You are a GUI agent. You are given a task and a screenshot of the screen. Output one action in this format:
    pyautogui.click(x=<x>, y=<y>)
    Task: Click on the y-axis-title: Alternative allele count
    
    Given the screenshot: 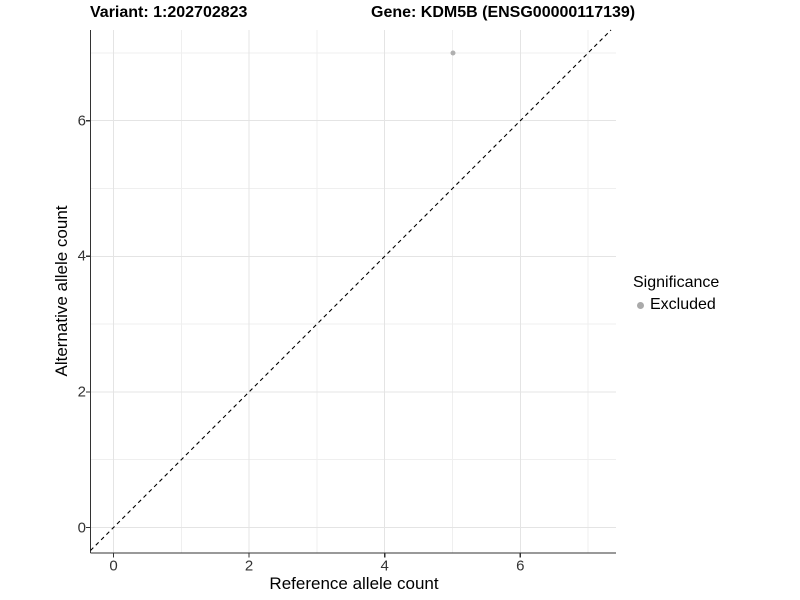 What is the action you would take?
    pyautogui.click(x=61, y=291)
    